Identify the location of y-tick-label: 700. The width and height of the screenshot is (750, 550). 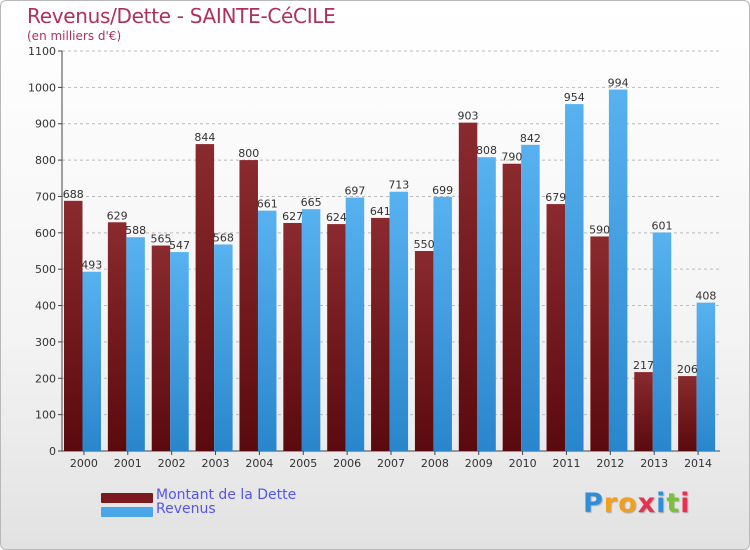
(45, 196).